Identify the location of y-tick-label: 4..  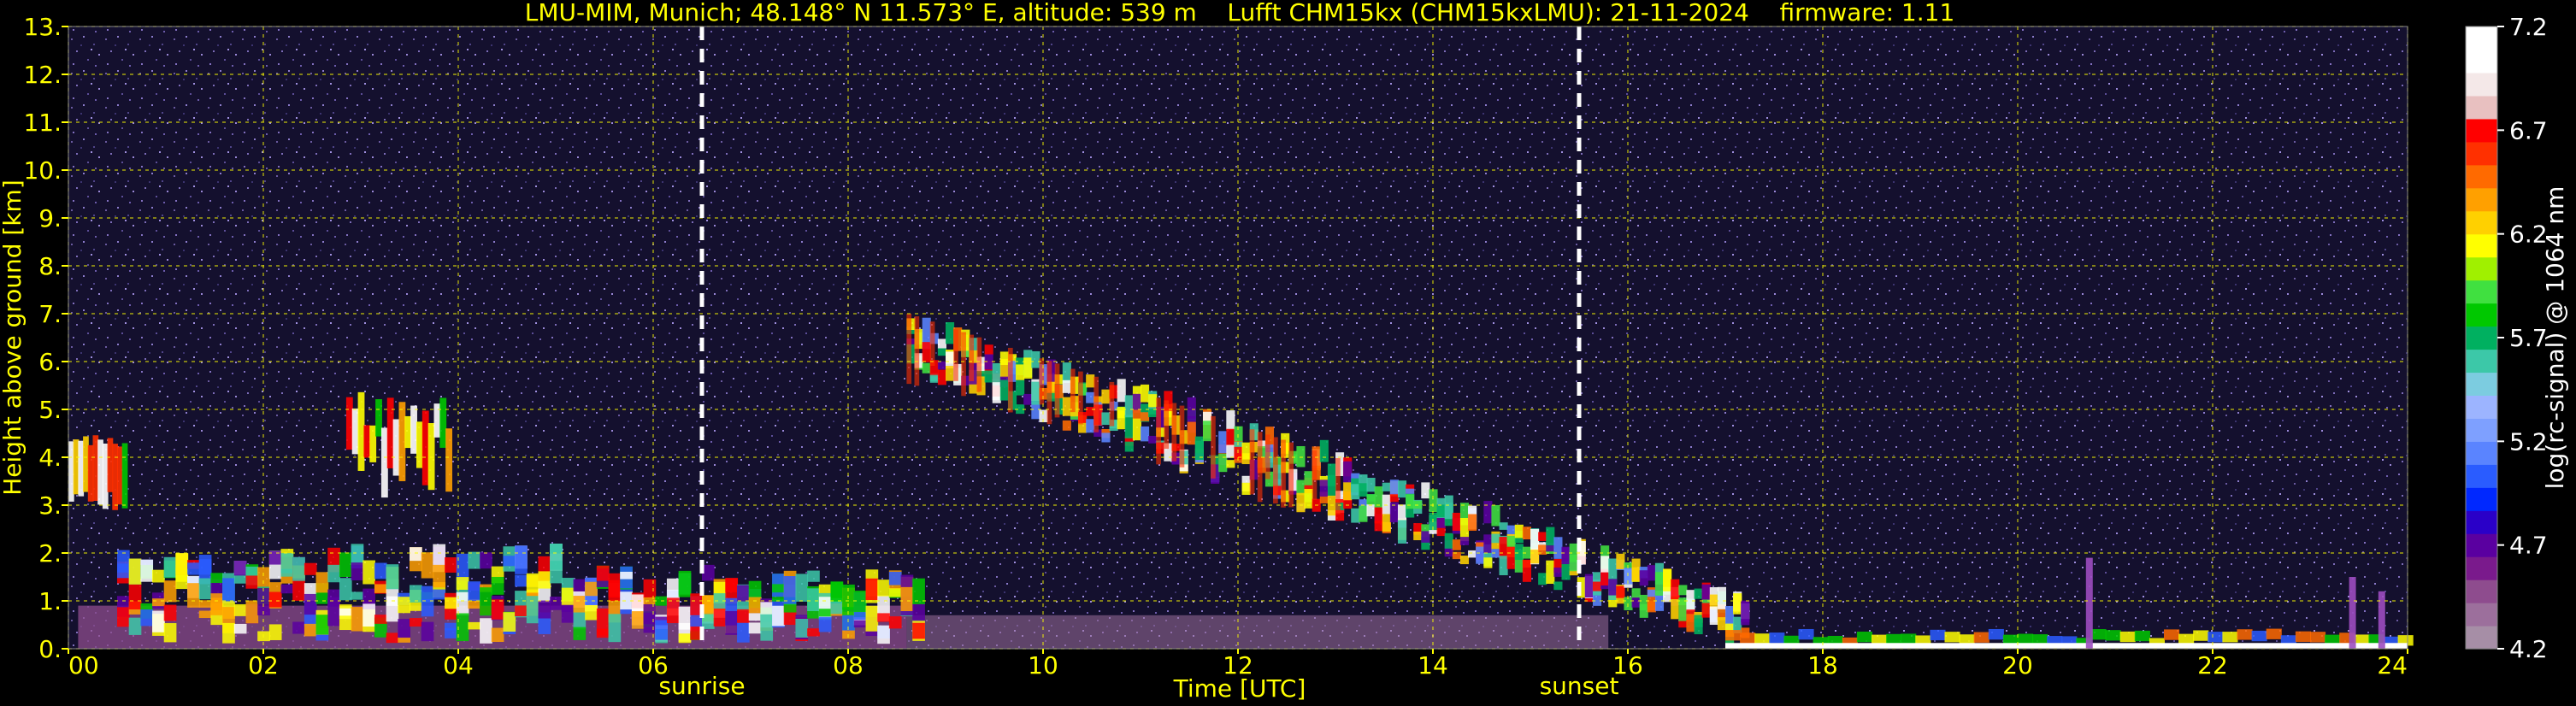
(50, 458).